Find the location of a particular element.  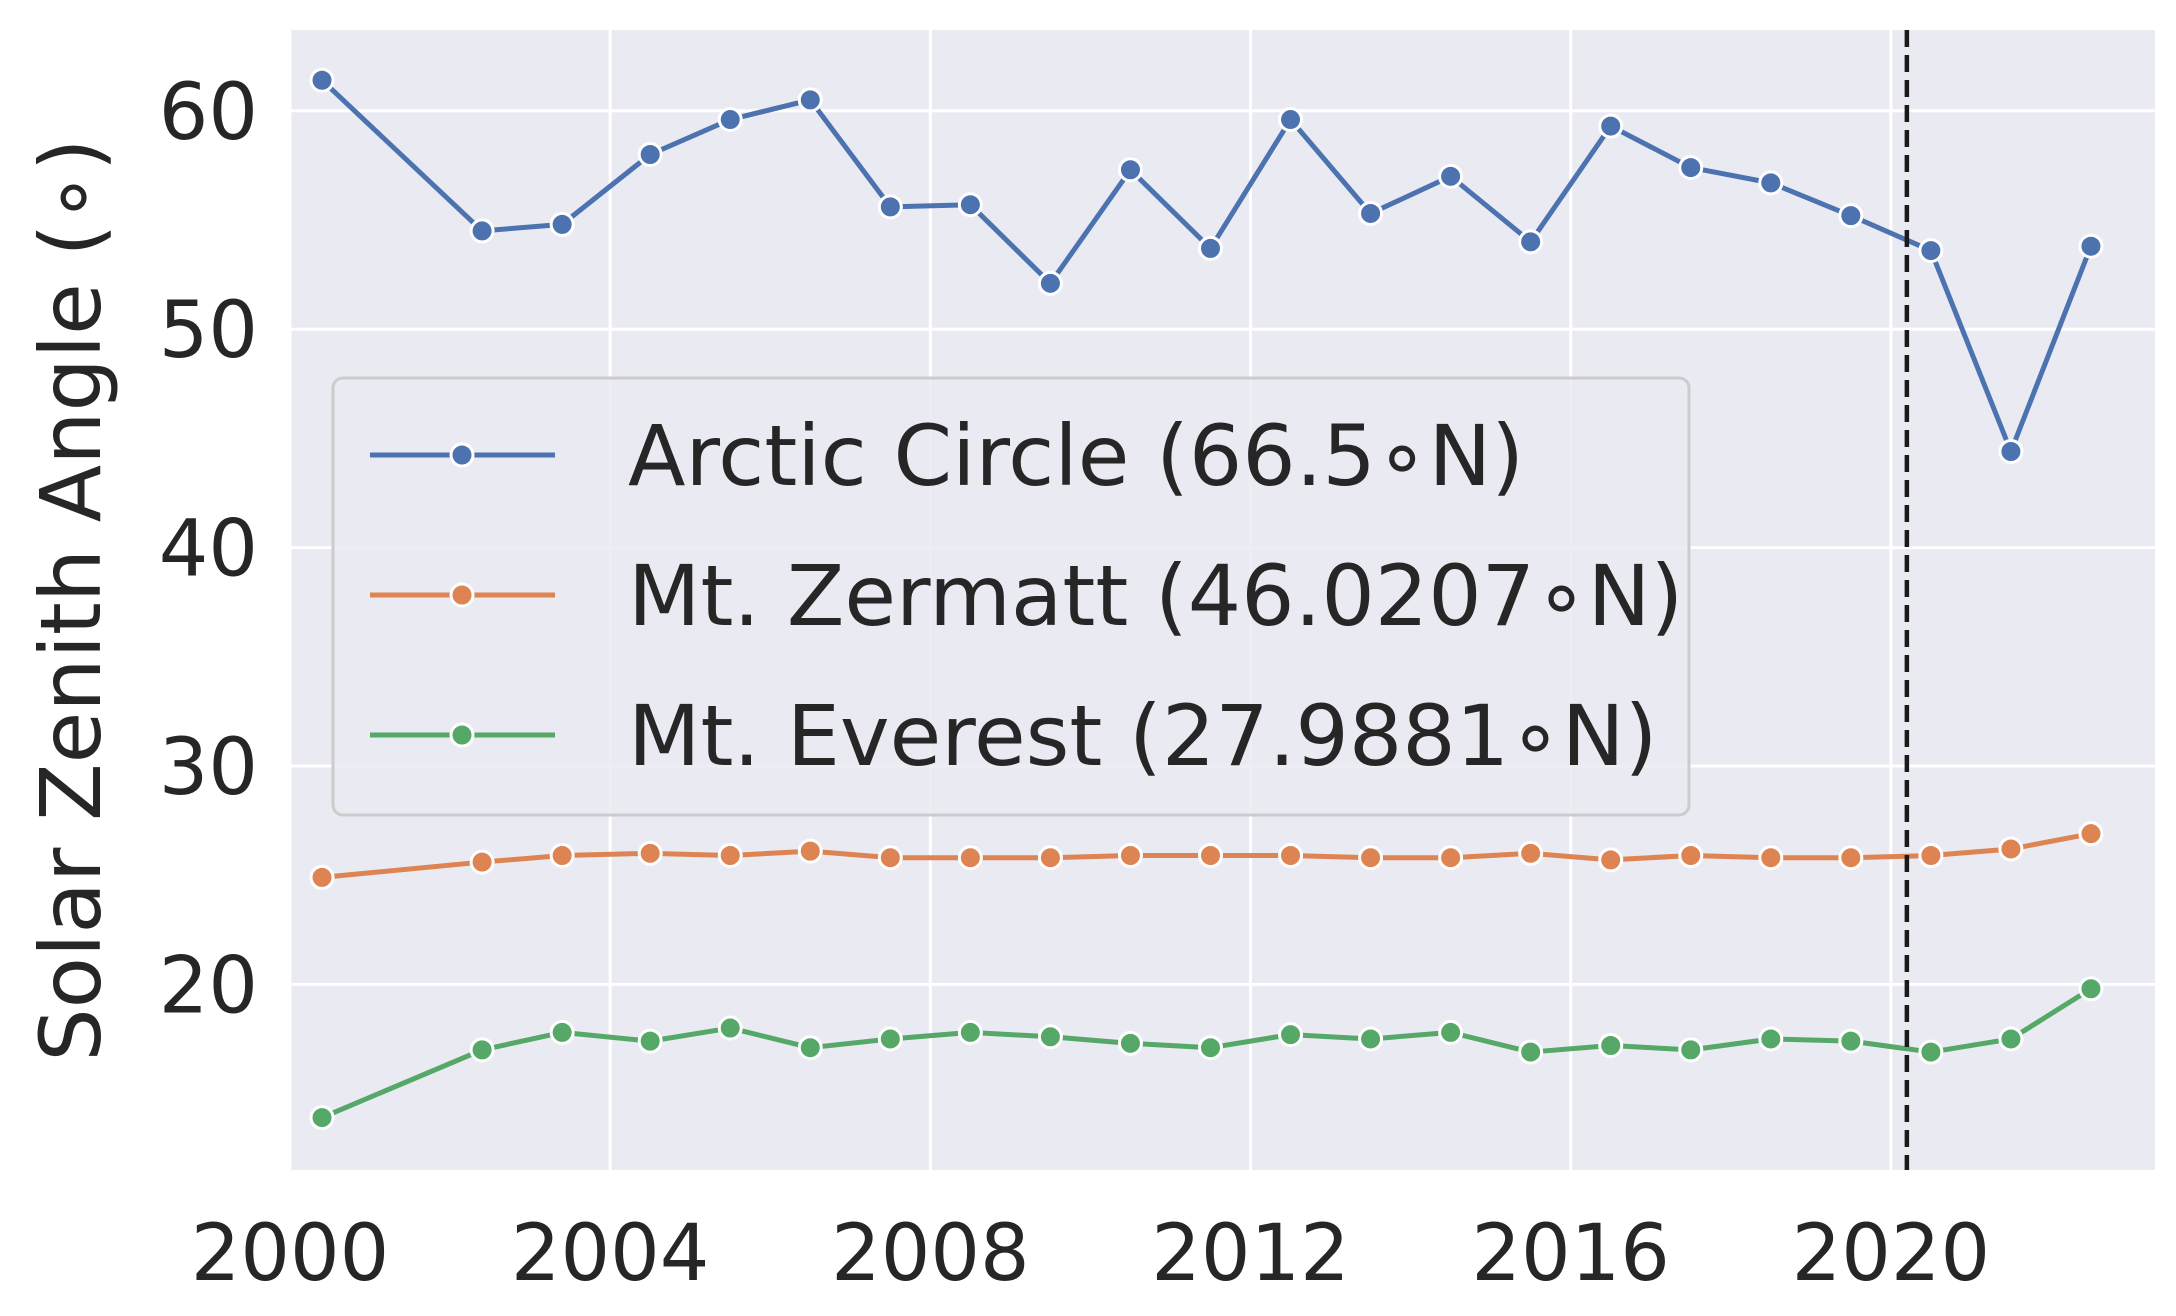

x-tick-label: 2016 is located at coordinates (1570, 1254).